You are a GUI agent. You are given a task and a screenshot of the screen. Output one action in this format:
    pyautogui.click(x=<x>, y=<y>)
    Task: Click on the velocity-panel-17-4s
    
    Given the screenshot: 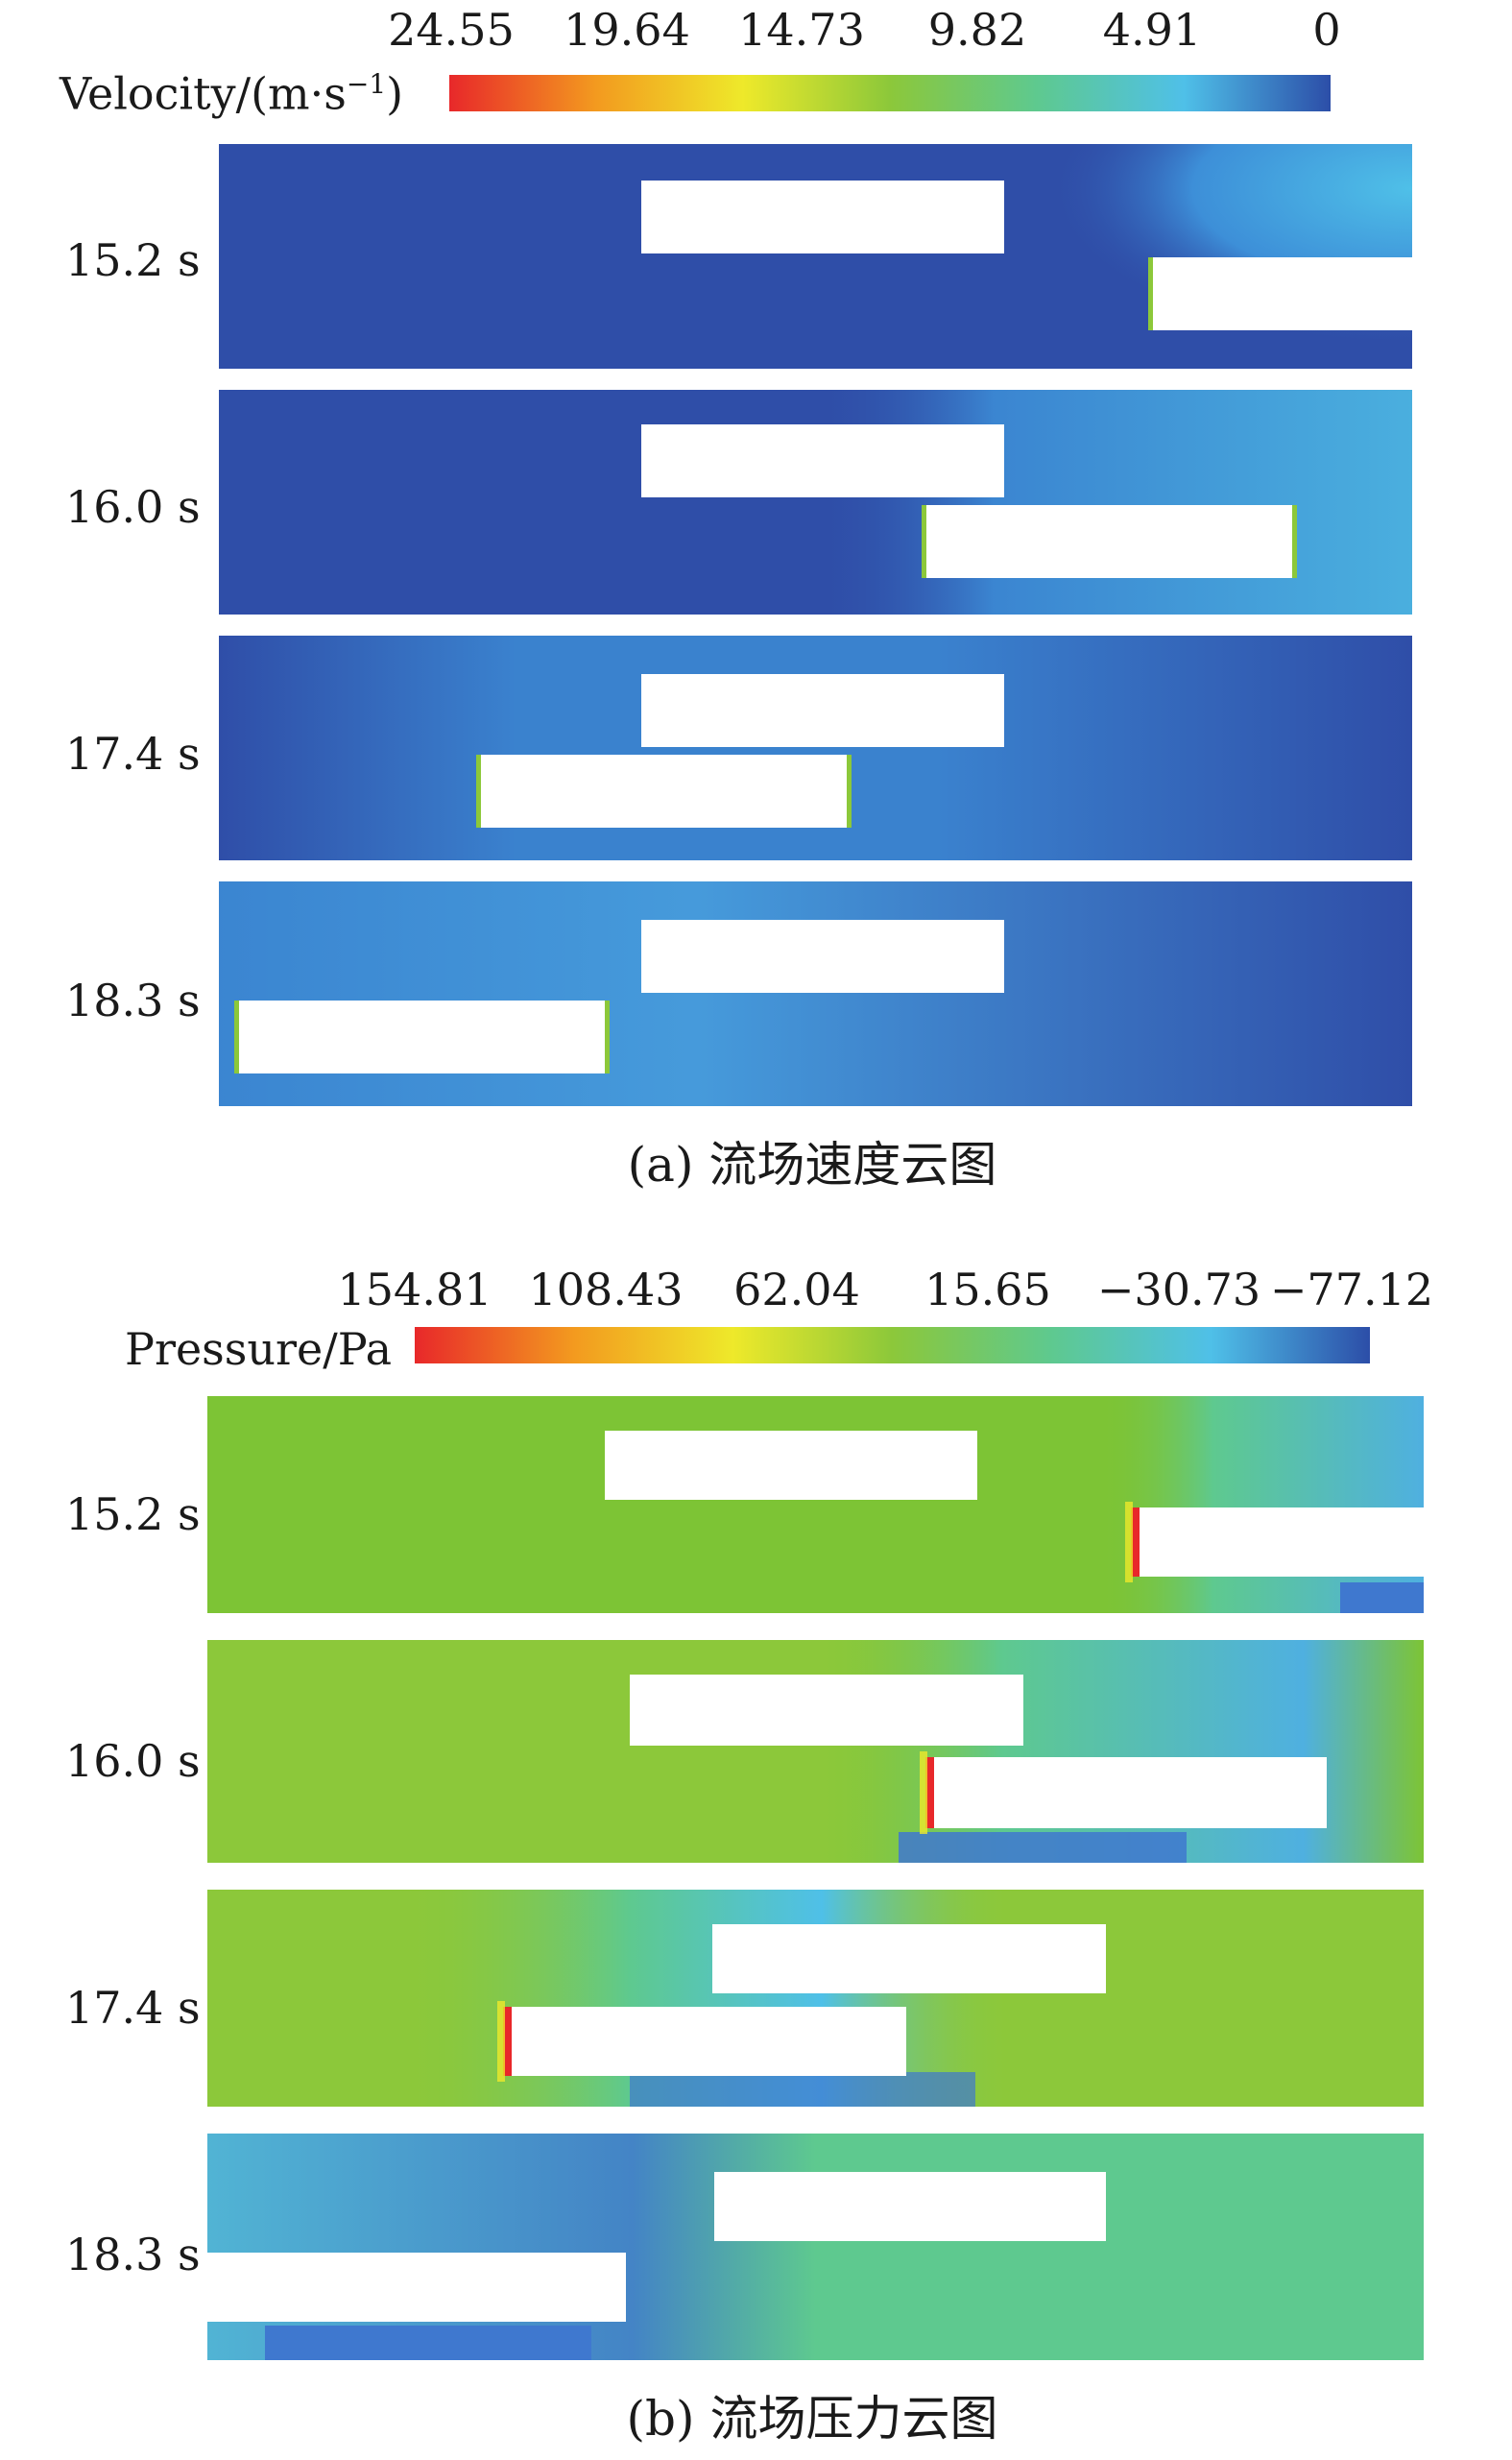 What is the action you would take?
    pyautogui.click(x=815, y=748)
    